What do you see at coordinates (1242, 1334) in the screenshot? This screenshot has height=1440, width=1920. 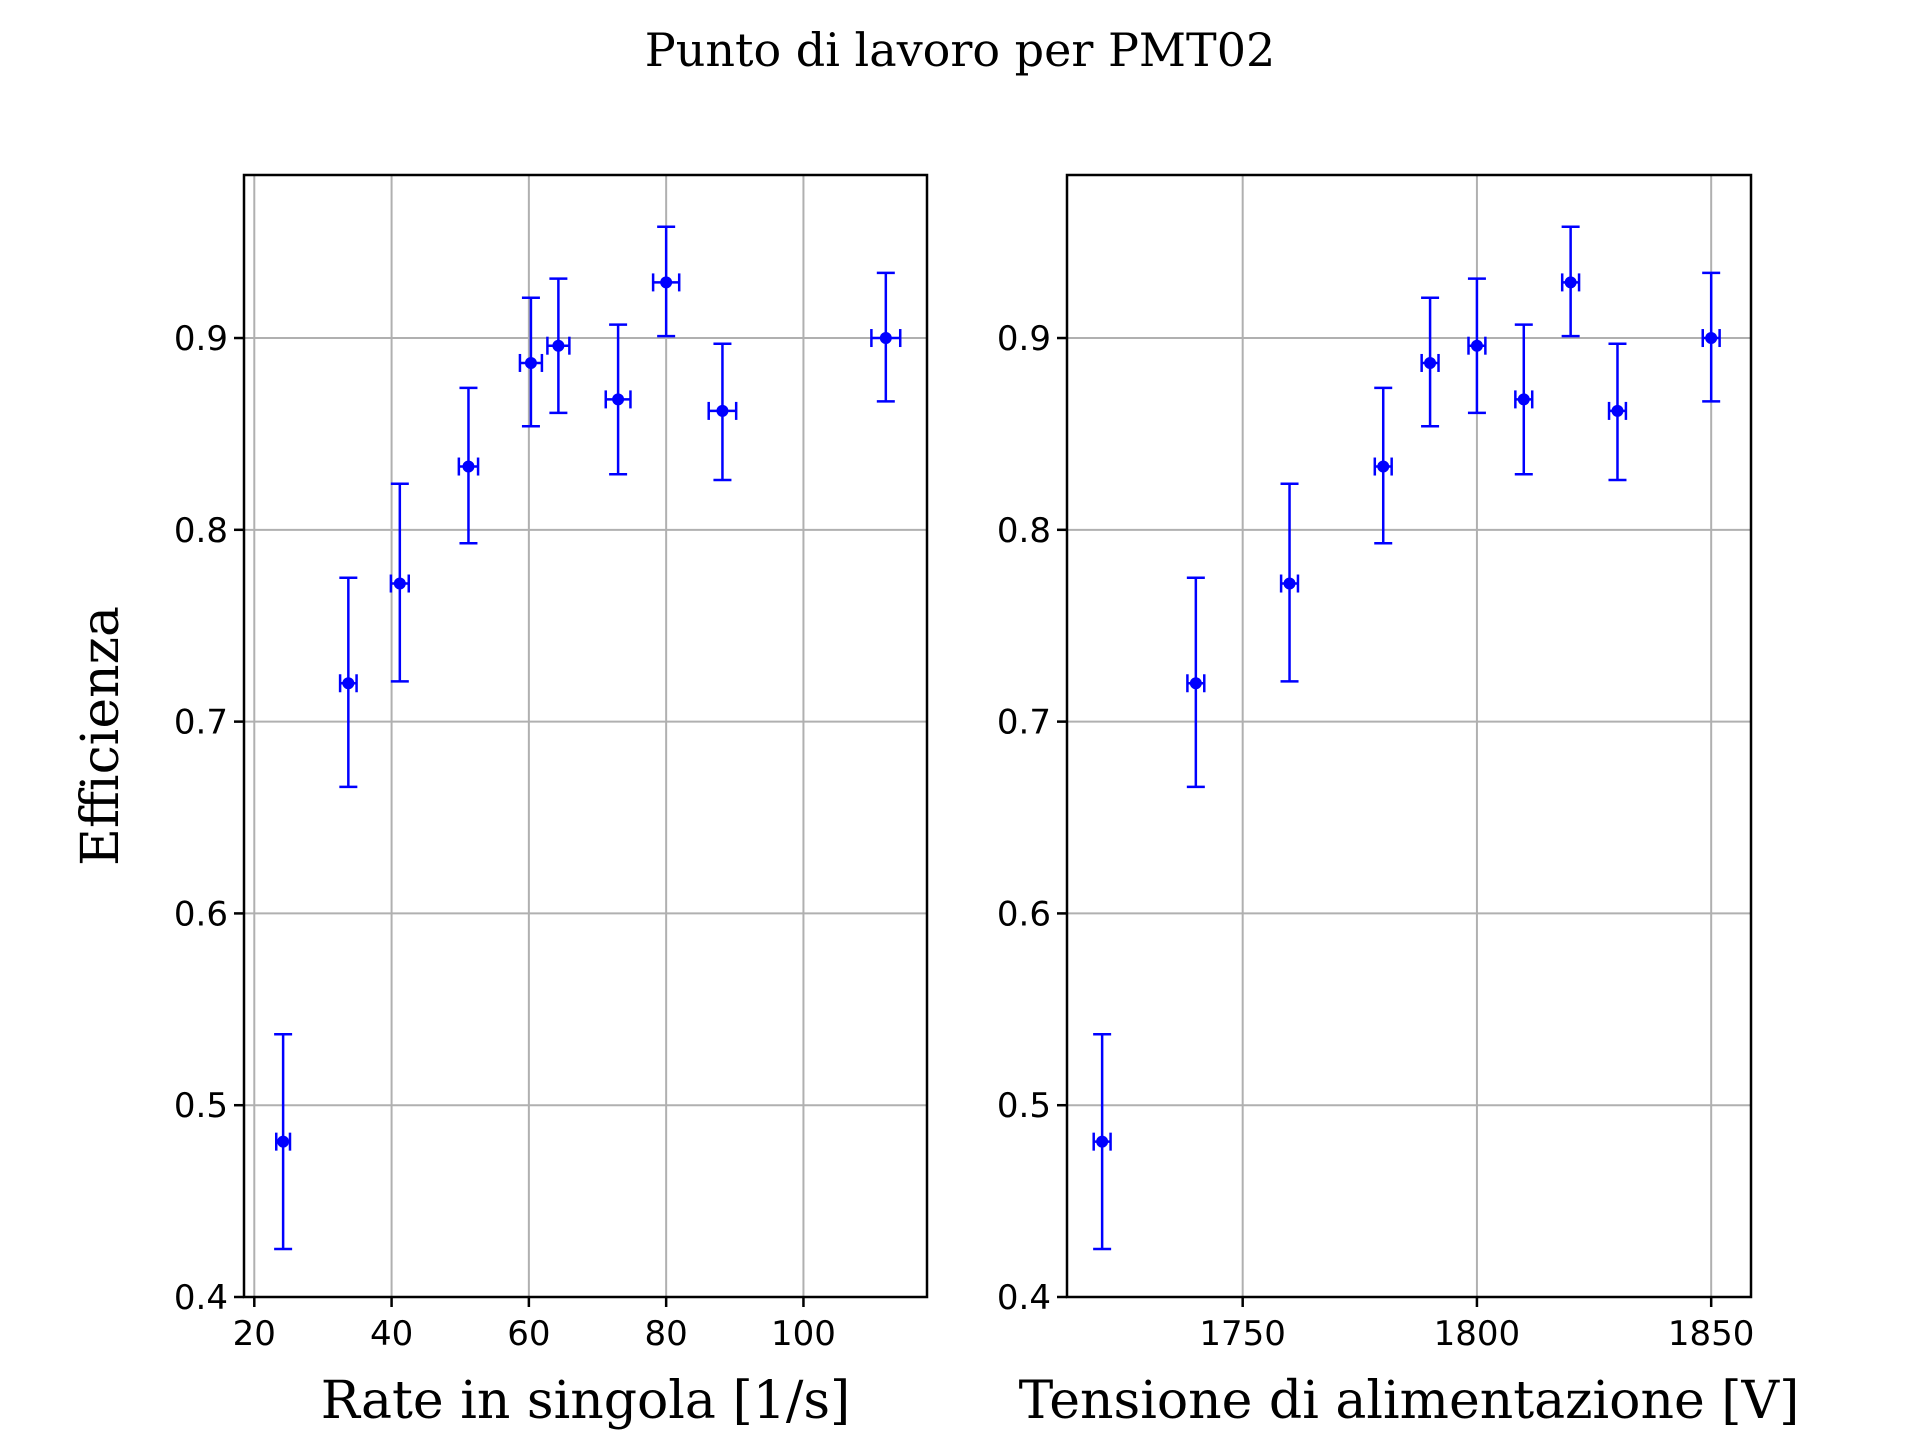 I see `x-tick-label: 1750` at bounding box center [1242, 1334].